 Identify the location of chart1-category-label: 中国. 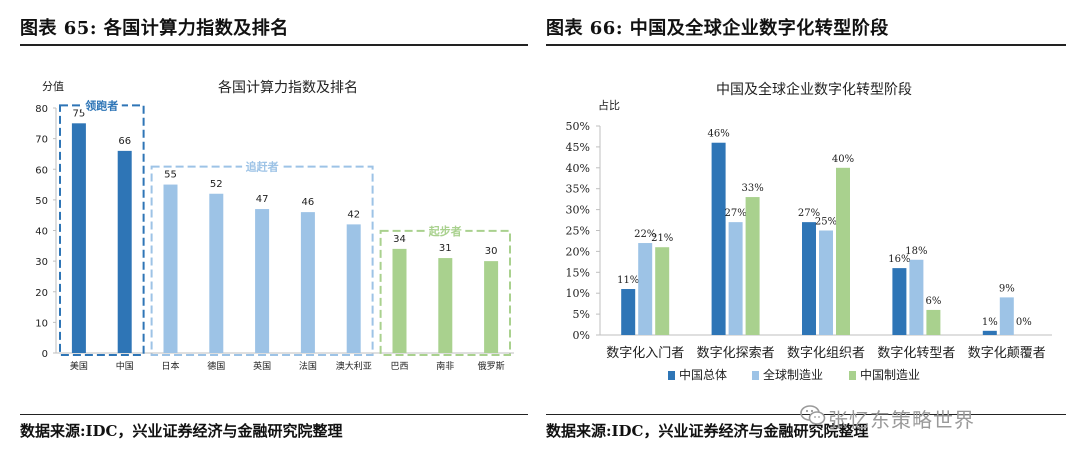
(125, 366).